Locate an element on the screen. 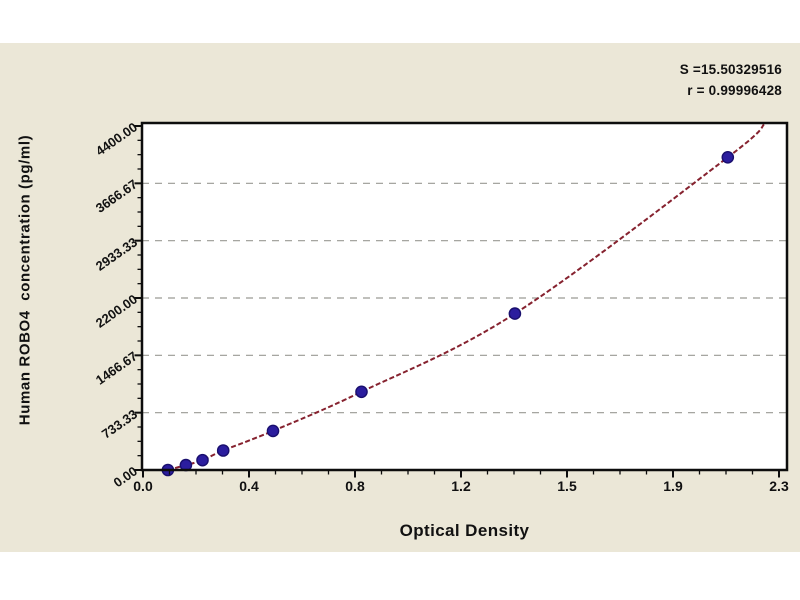 This screenshot has width=800, height=600. fit-annotation: S =15.50329516 r = 0.99996428 is located at coordinates (731, 80).